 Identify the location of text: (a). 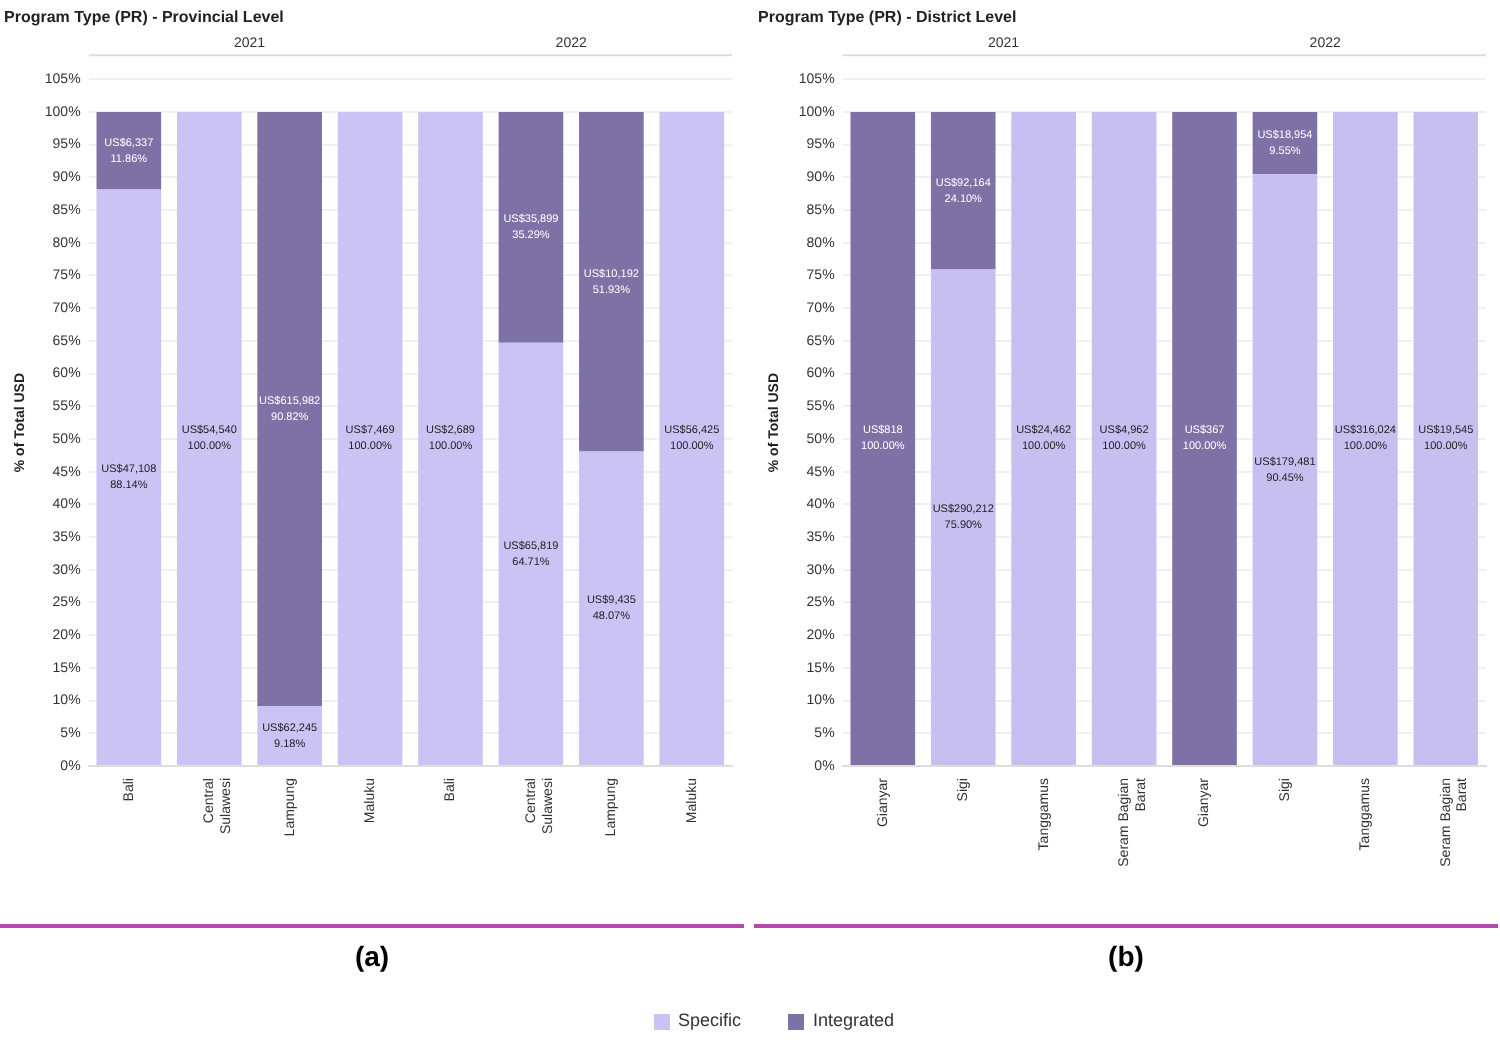
(372, 948).